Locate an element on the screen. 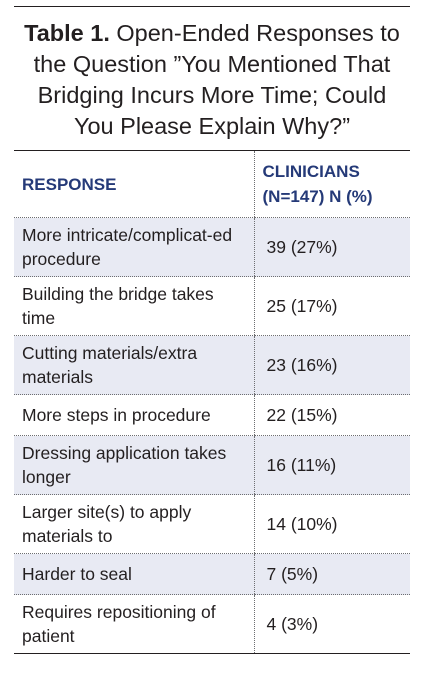 This screenshot has width=431, height=682. count-cell: 14 (10%) is located at coordinates (331, 524).